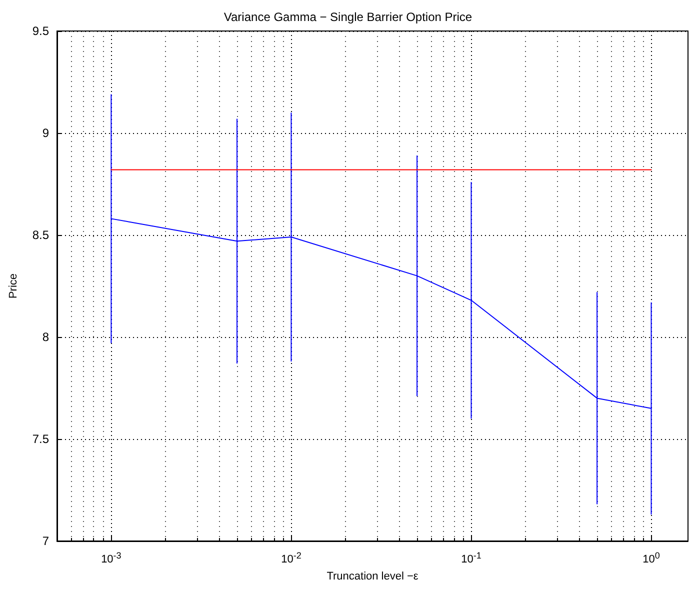 This screenshot has width=696, height=591. Describe the element at coordinates (46, 337) in the screenshot. I see `y-tick-label: 8` at that location.